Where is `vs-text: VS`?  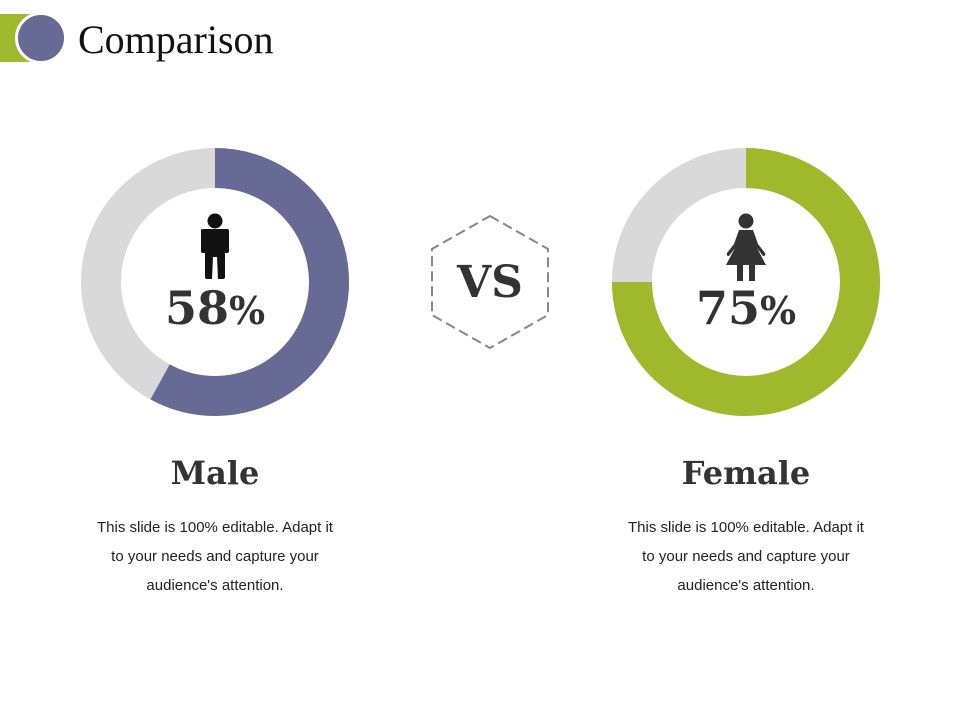 vs-text: VS is located at coordinates (490, 282).